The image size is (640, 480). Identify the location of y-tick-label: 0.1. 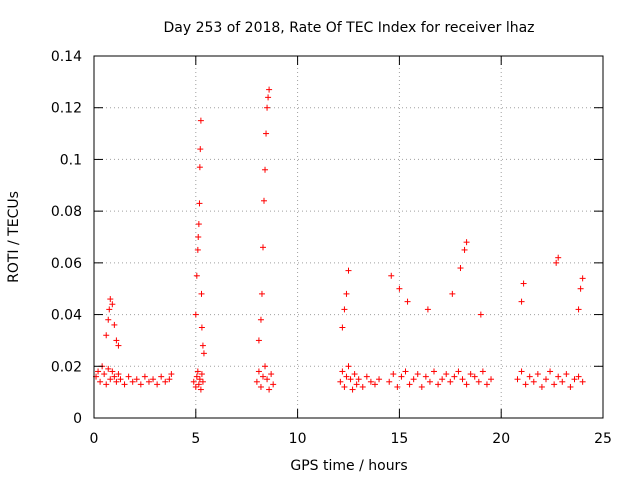
(71, 160).